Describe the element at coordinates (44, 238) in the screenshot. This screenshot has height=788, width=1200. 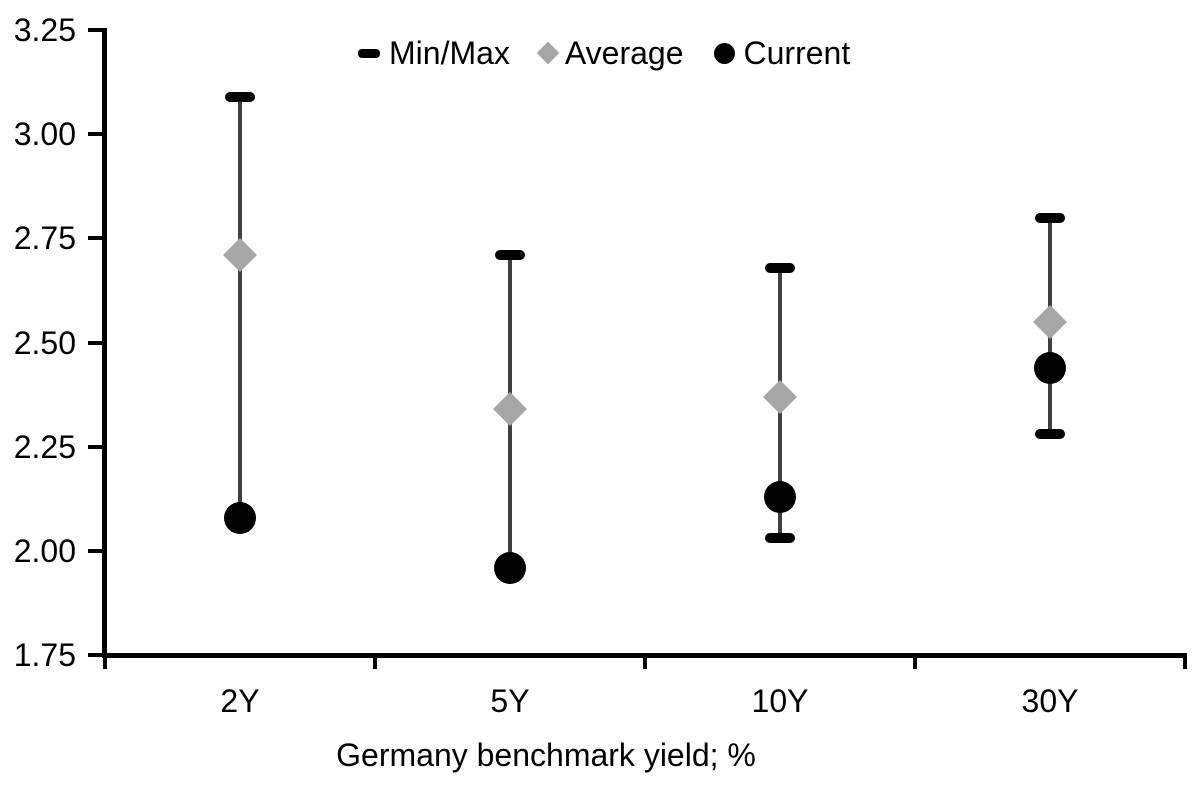
I see `y-axis-tick-label: 2.75` at that location.